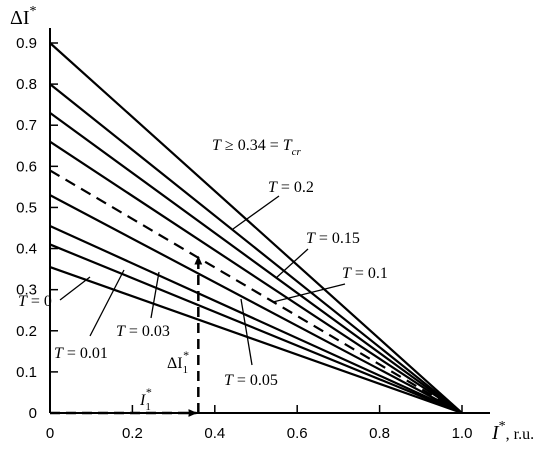  I want to click on series-label-text: = 0.01, so click(85, 353).